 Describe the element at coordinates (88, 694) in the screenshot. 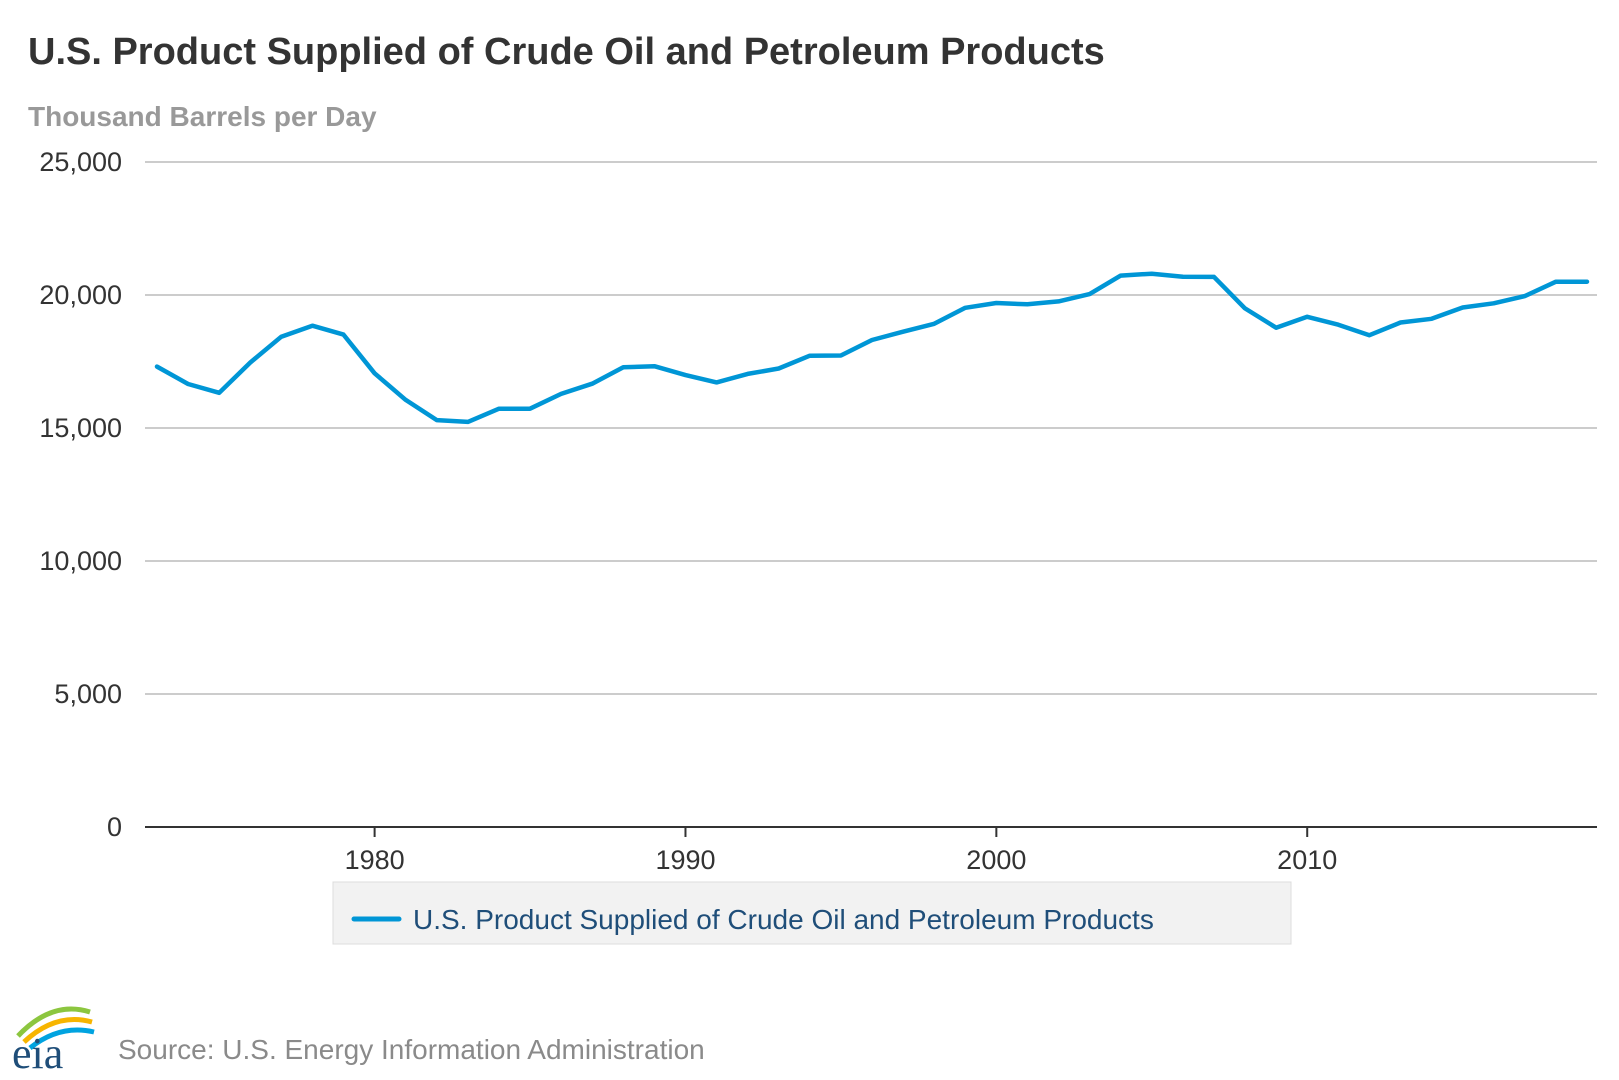

I see `y-tick-label: 5,000` at that location.